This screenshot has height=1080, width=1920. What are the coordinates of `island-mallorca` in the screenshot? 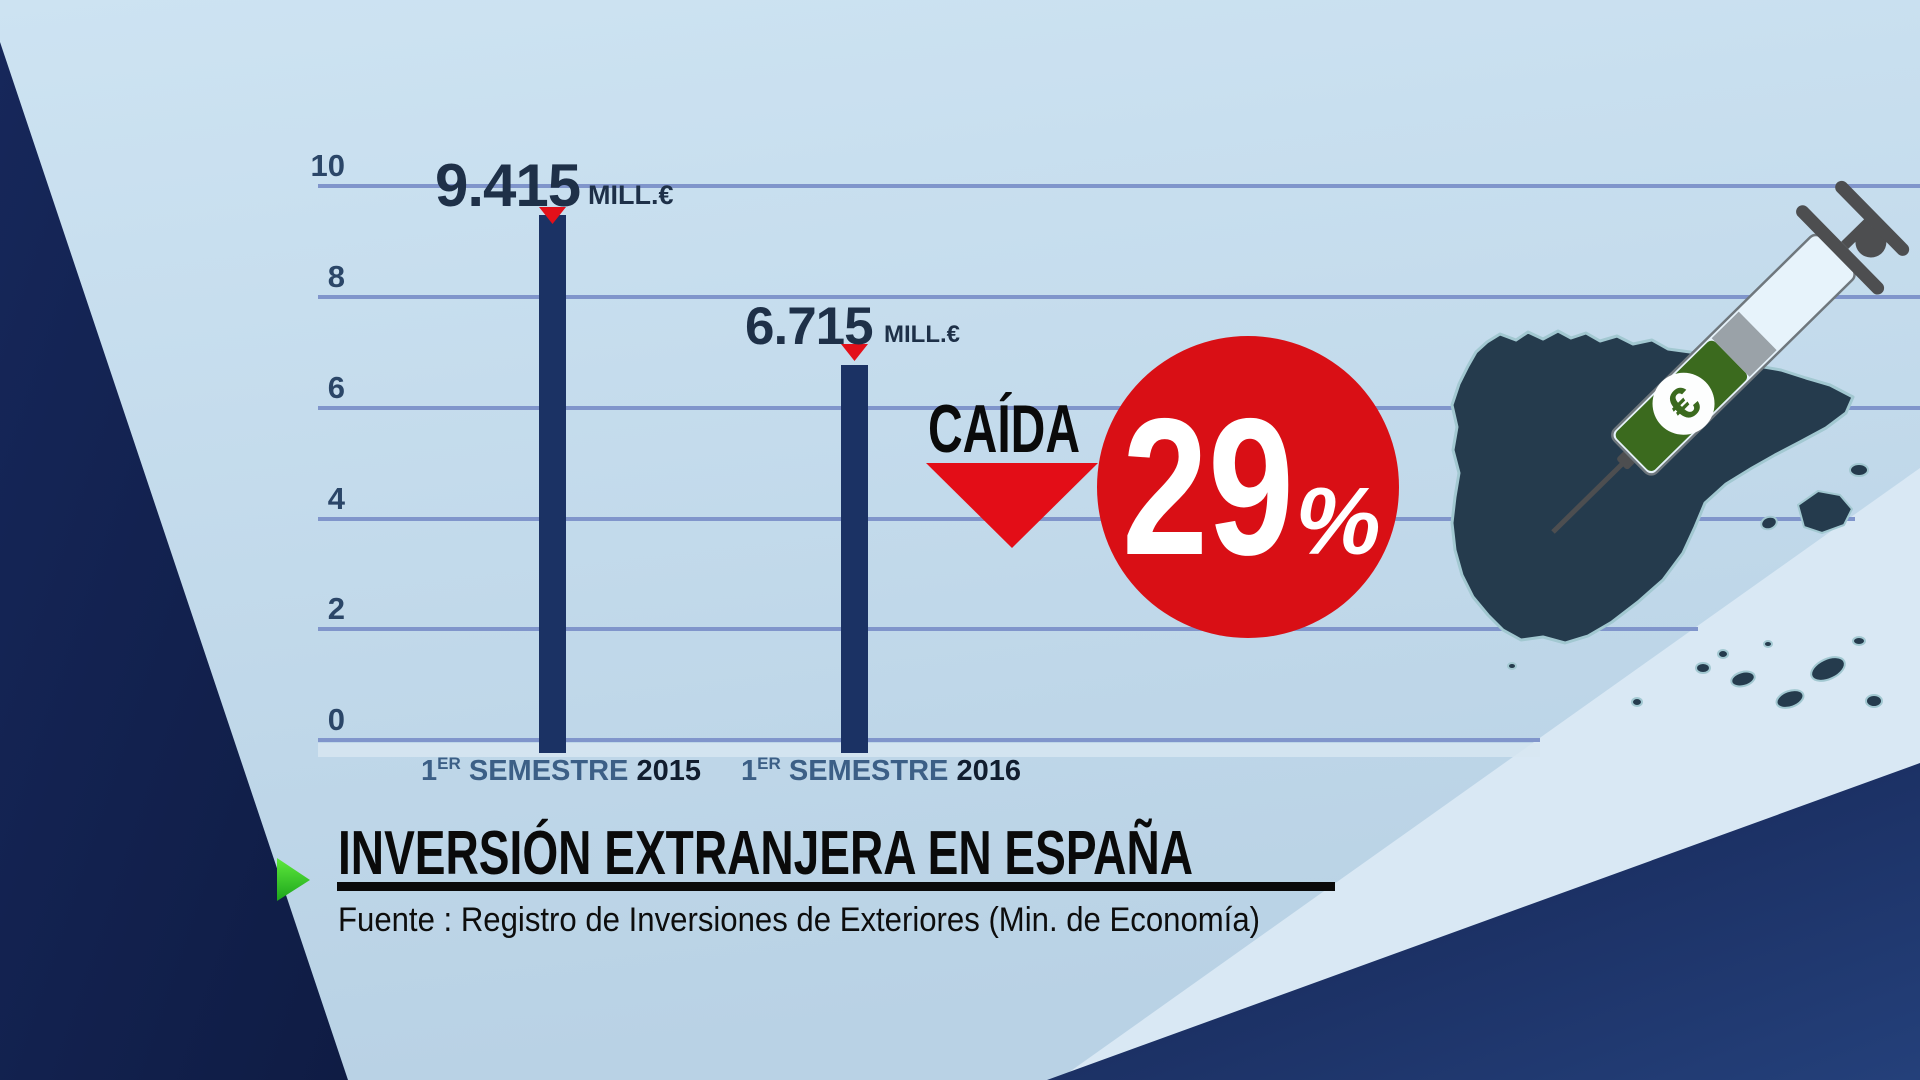 It's located at (1825, 512).